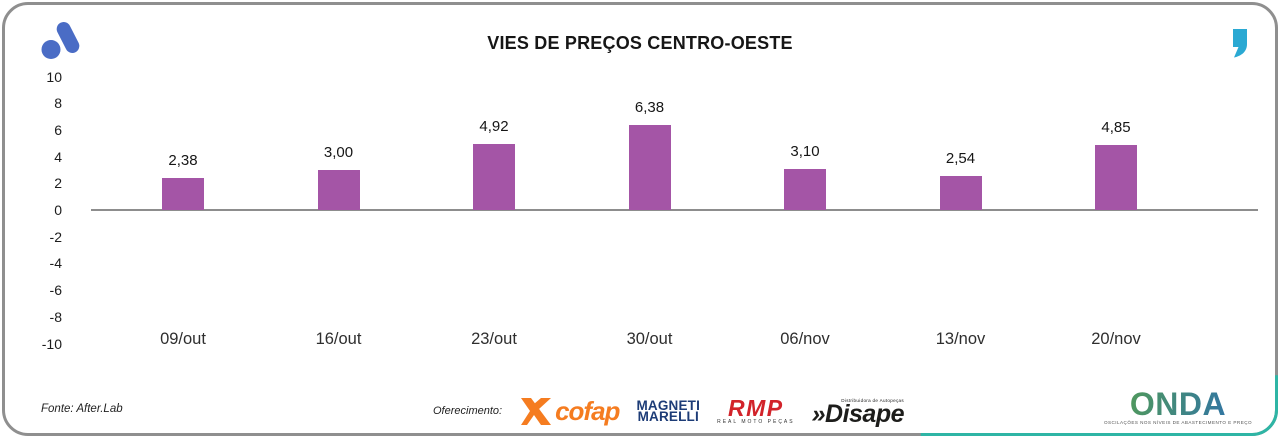  What do you see at coordinates (183, 339) in the screenshot?
I see `x-axis-label: 09/out` at bounding box center [183, 339].